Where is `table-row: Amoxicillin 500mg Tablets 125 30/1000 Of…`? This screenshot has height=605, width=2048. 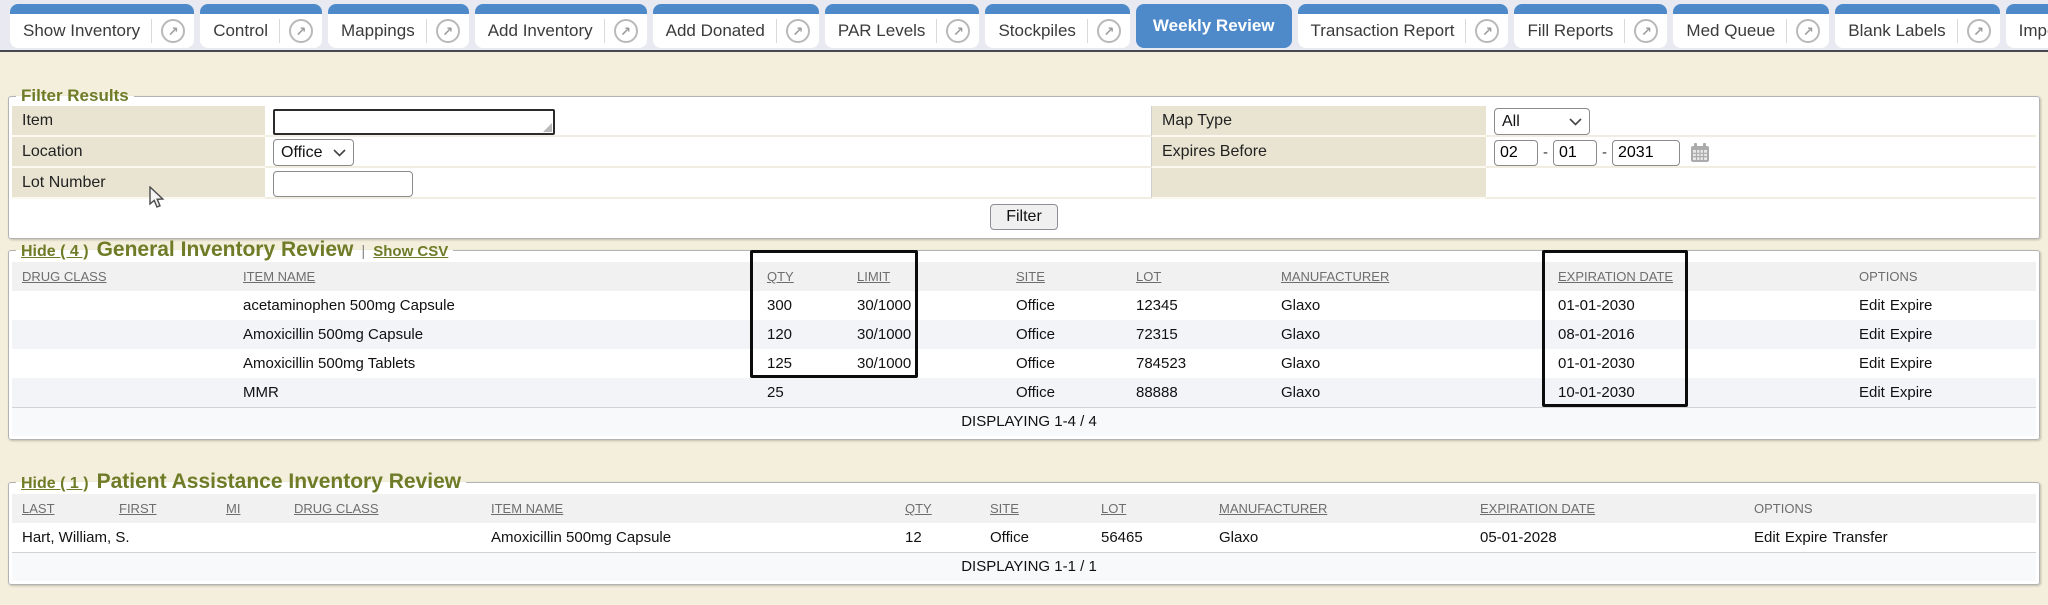
table-row: Amoxicillin 500mg Tablets 125 30/1000 Of… is located at coordinates (1024, 363).